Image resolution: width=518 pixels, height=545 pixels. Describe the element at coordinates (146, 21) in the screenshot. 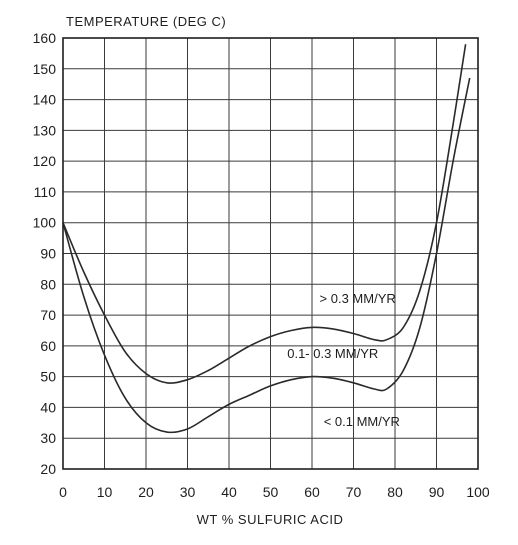

I see `y-axis-title: TEMPERATURE (DEG C)` at that location.